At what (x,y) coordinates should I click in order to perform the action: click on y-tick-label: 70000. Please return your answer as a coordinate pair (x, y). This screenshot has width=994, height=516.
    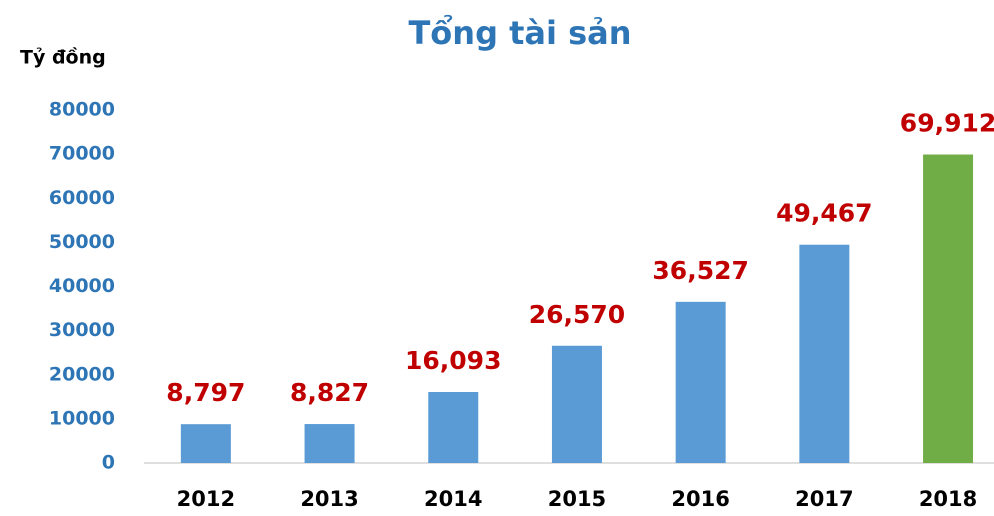
    Looking at the image, I should click on (82, 154).